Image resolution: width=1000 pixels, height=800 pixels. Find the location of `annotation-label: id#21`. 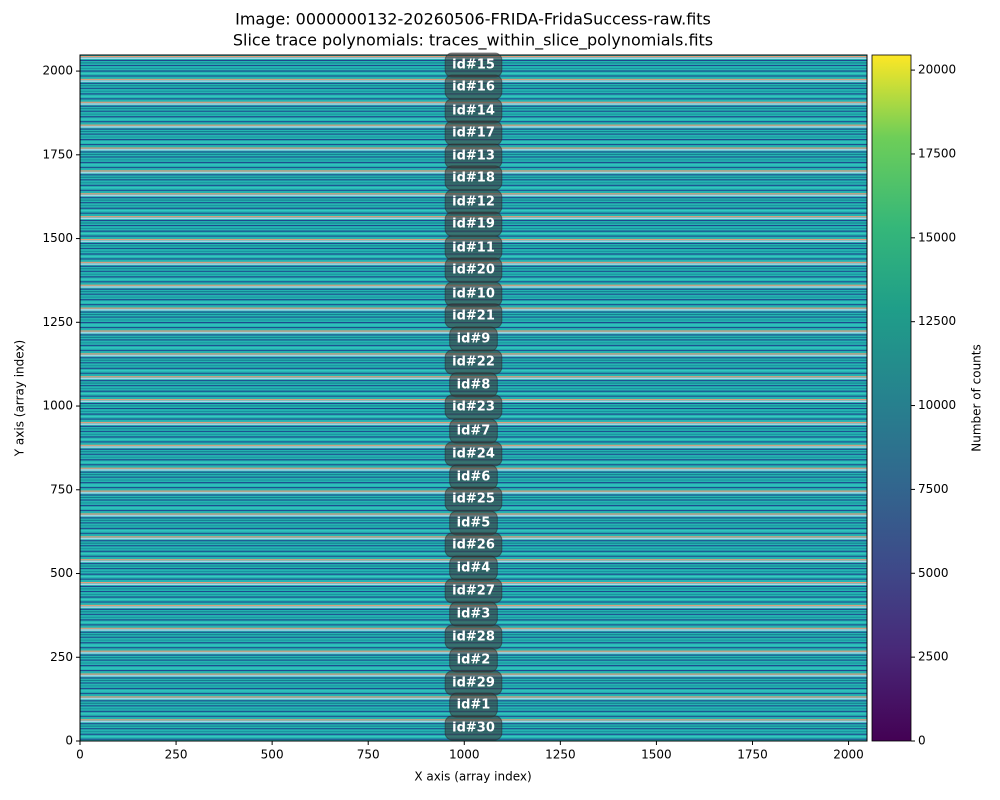

annotation-label: id#21 is located at coordinates (473, 315).